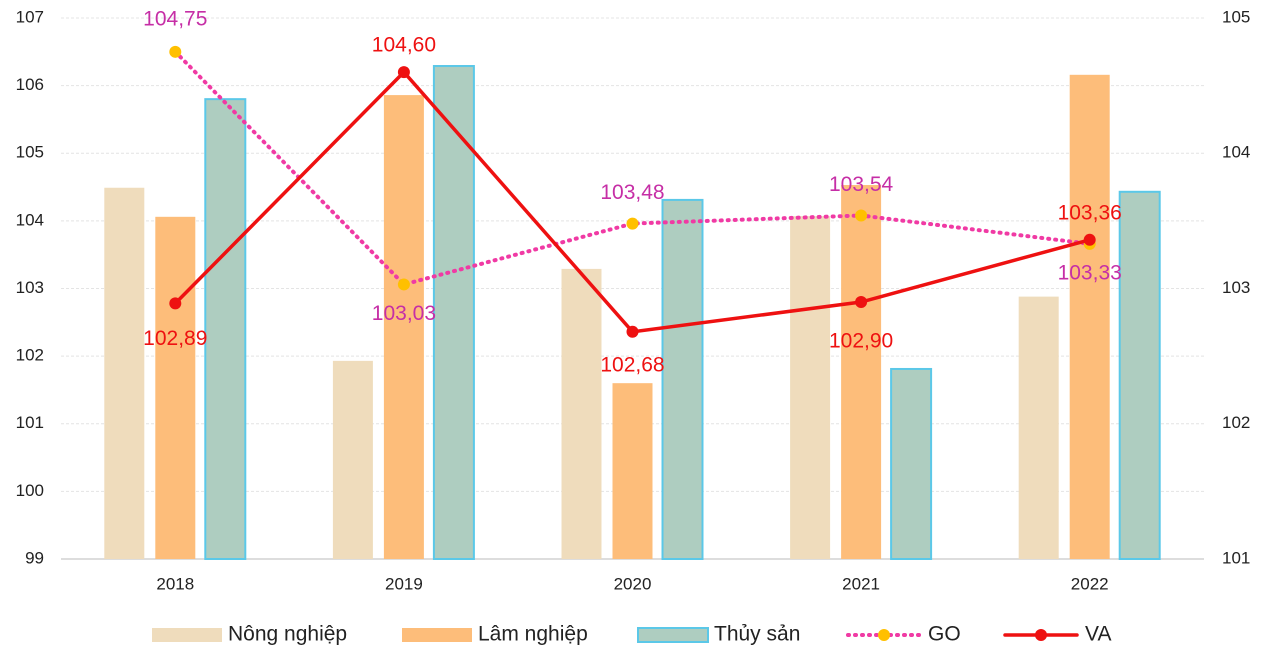 Image resolution: width=1273 pixels, height=657 pixels. What do you see at coordinates (1090, 272) in the screenshot?
I see `data-label: 103,33` at bounding box center [1090, 272].